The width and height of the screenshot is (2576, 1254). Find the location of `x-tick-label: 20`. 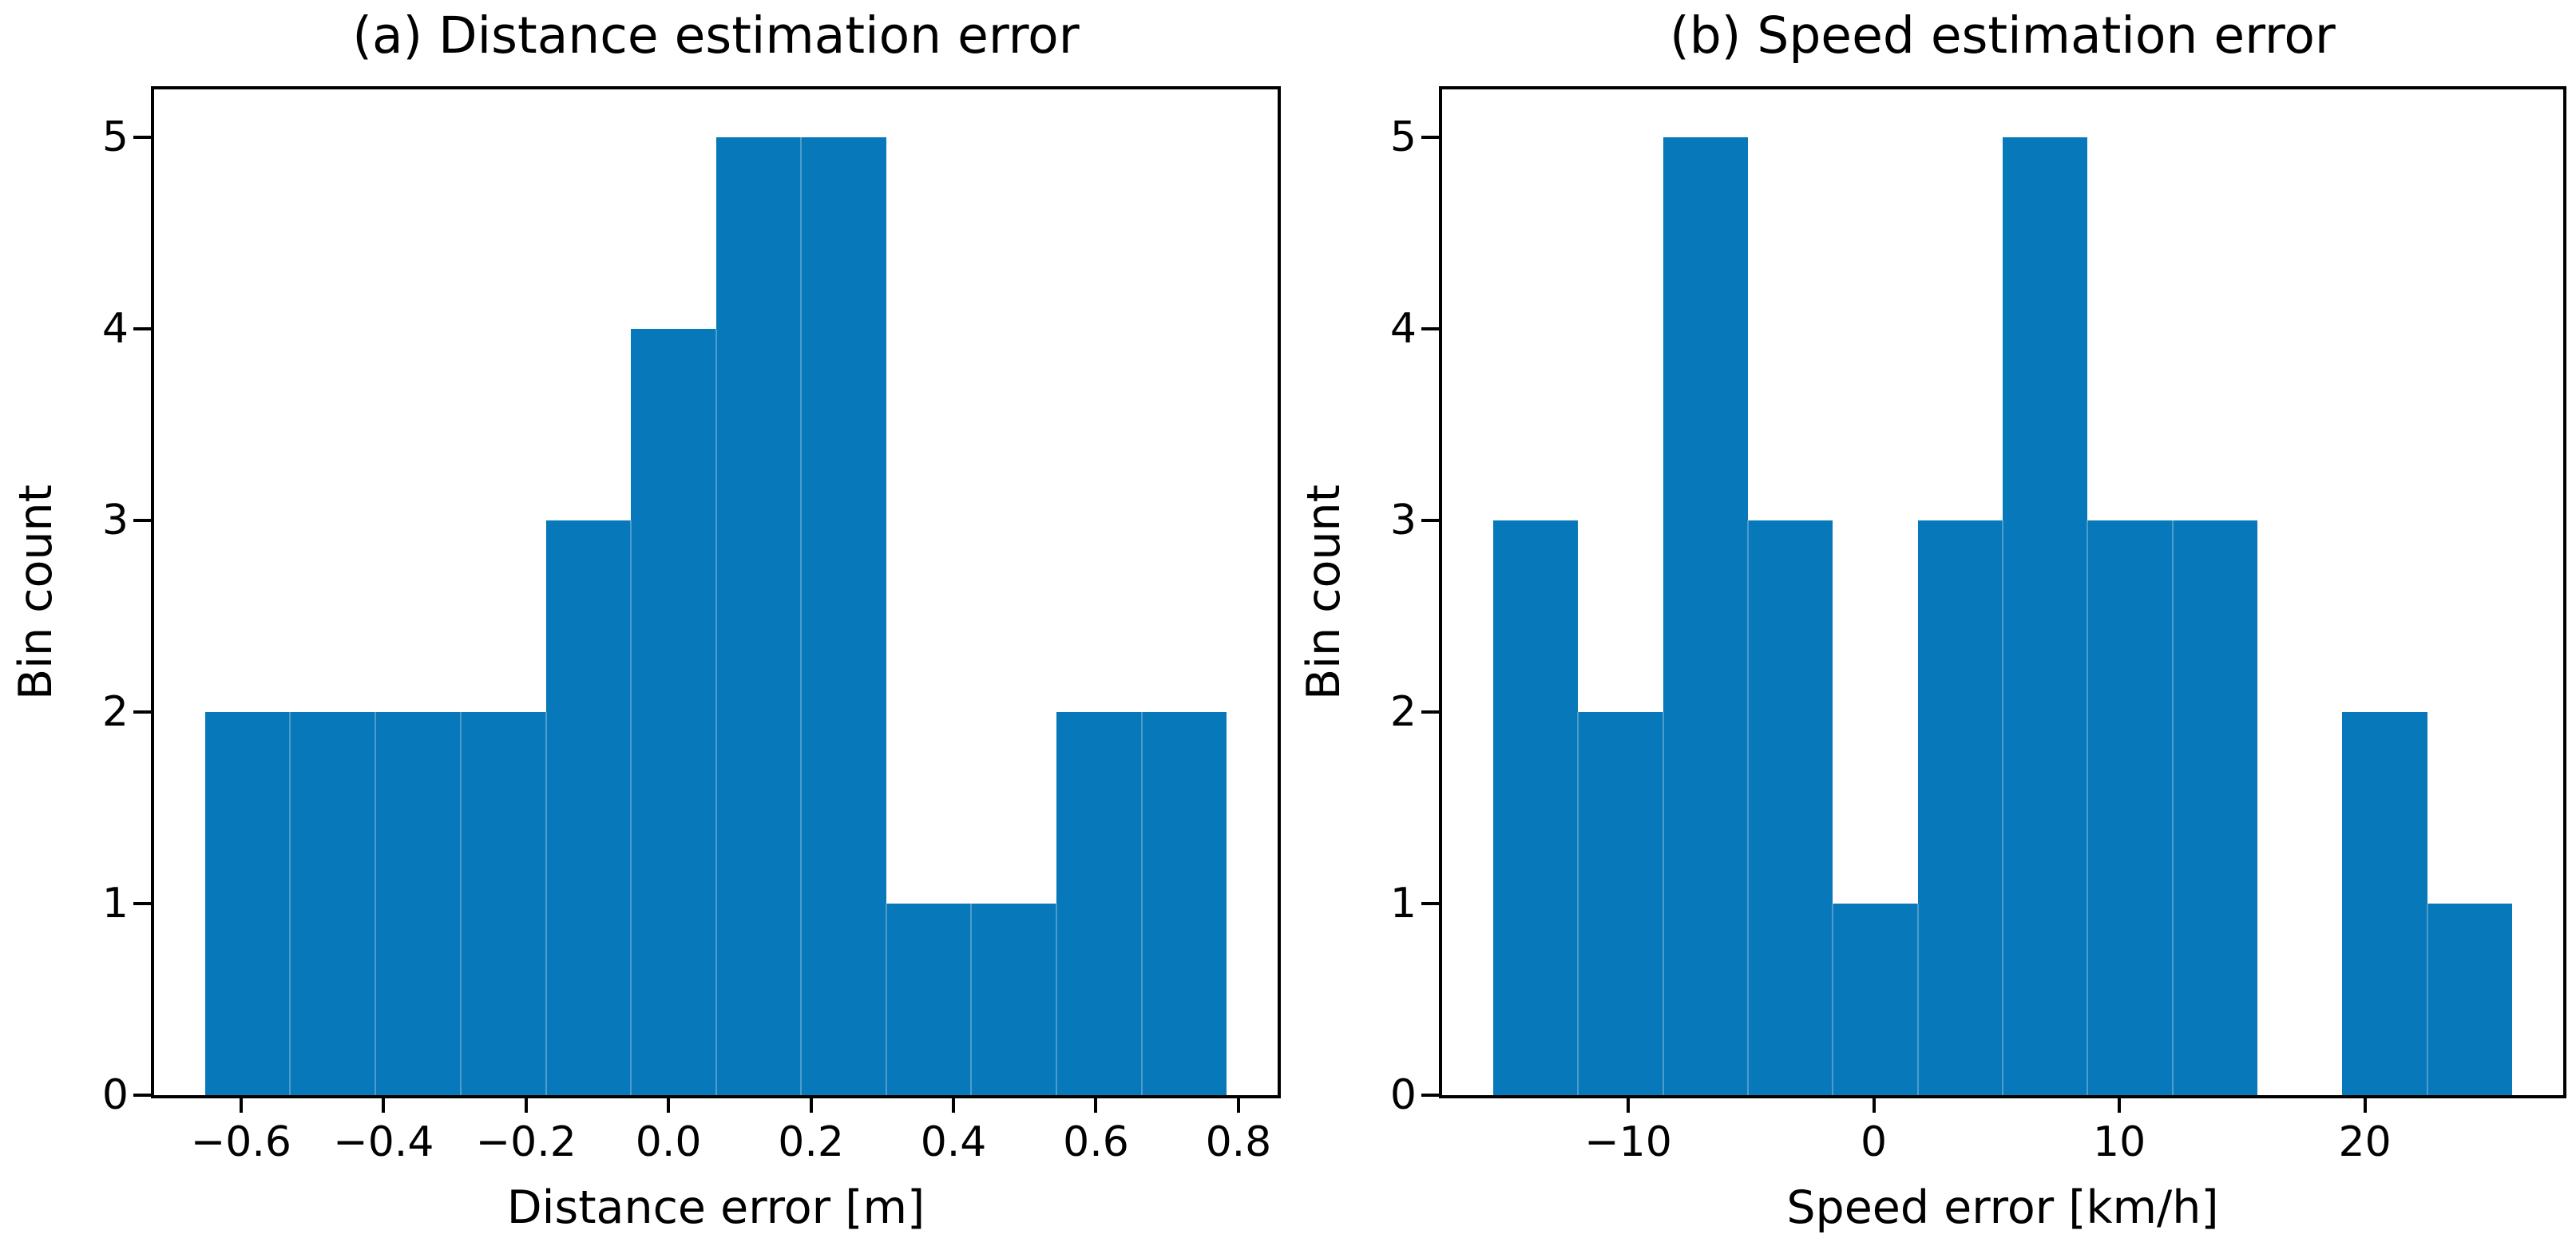

x-tick-label: 20 is located at coordinates (2365, 1142).